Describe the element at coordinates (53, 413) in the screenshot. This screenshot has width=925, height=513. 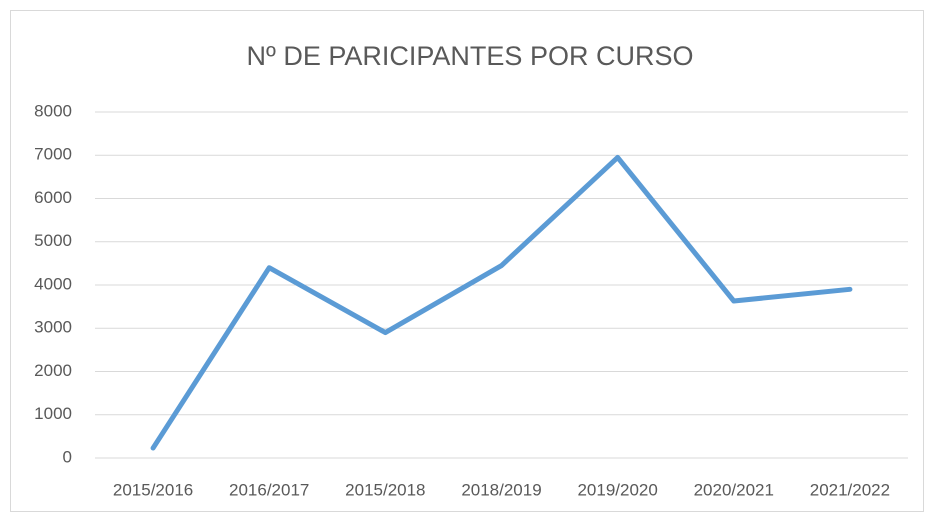
I see `y-tick-label: 1000` at that location.